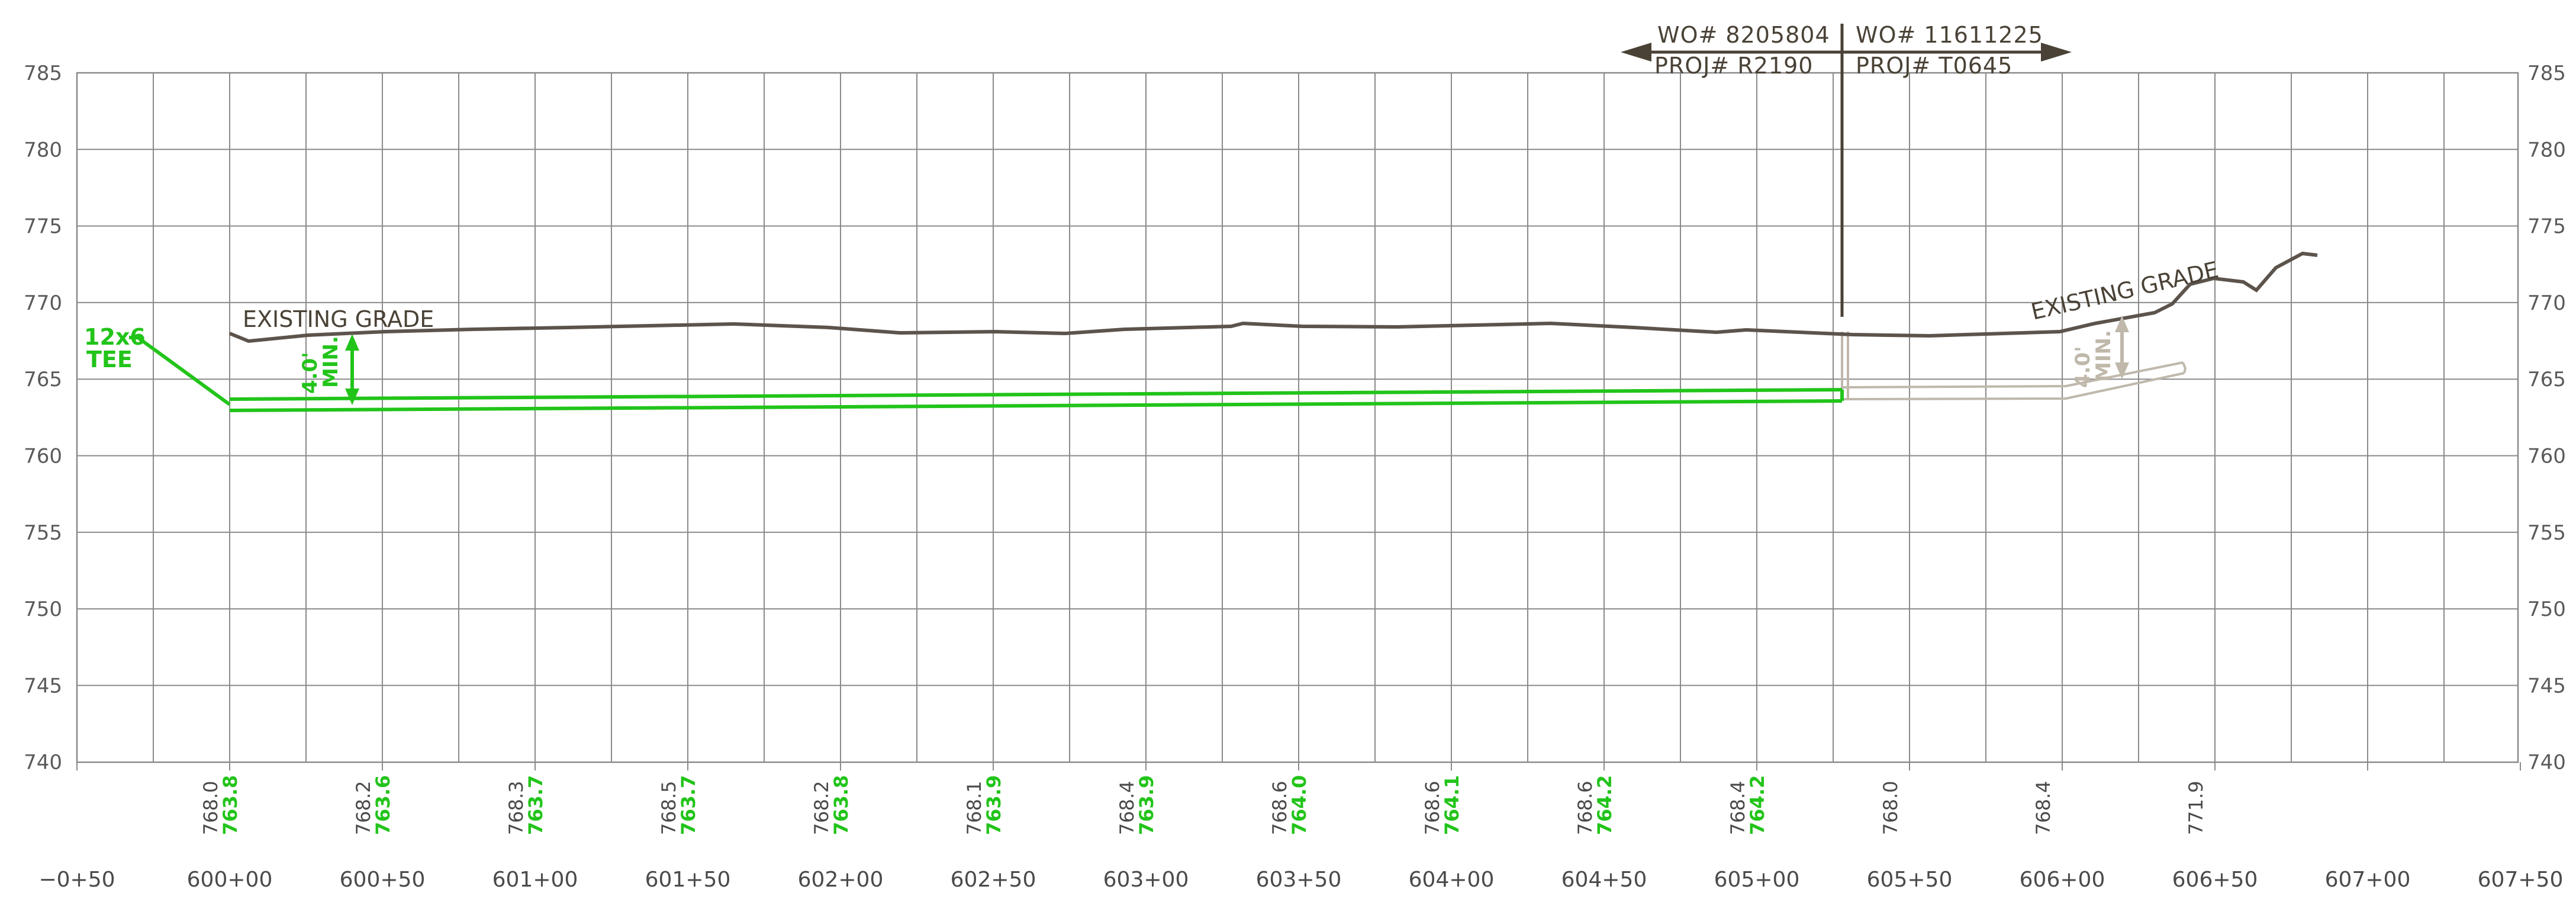 This screenshot has height=915, width=2576. Describe the element at coordinates (1146, 880) in the screenshot. I see `station-label: 603+00` at that location.